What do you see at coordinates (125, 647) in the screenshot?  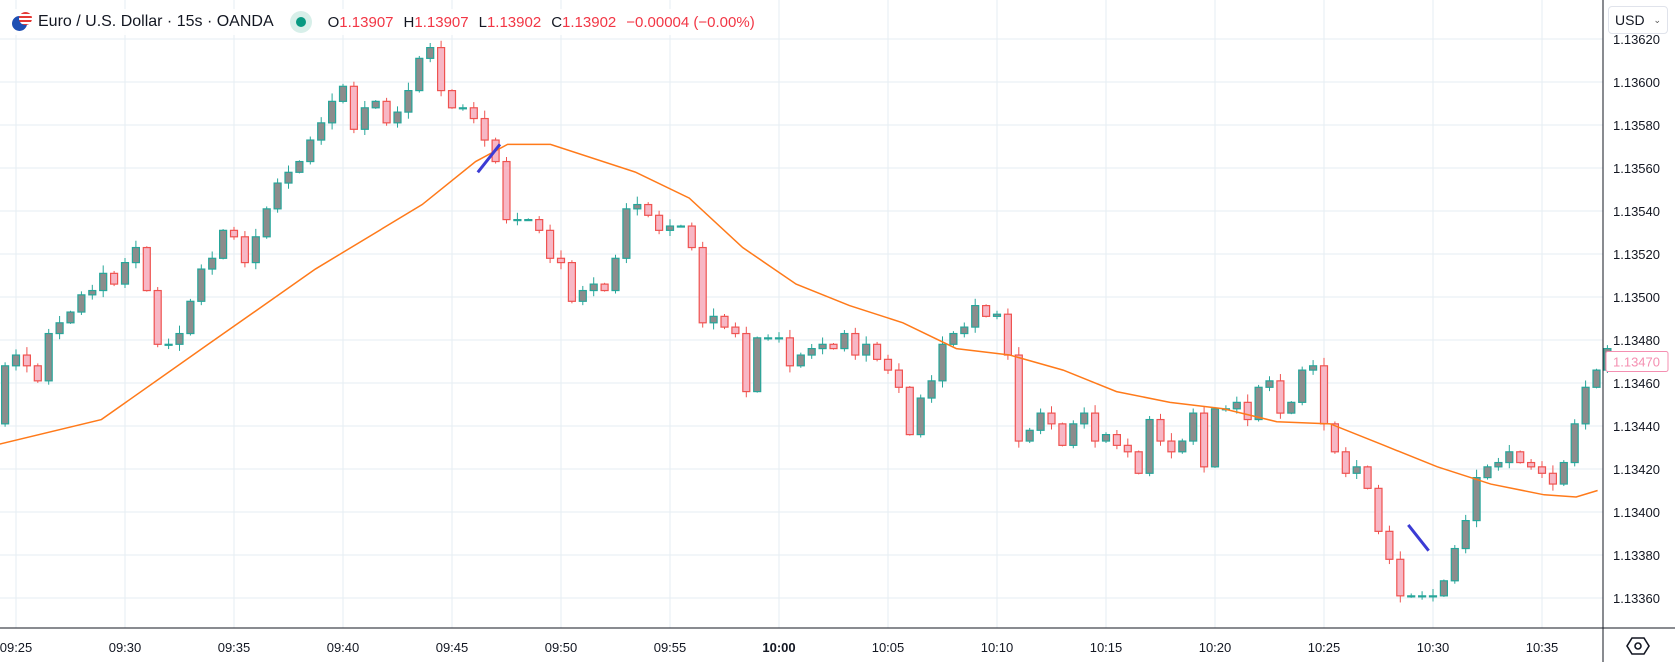 I see `x-tick-label: 09:30` at bounding box center [125, 647].